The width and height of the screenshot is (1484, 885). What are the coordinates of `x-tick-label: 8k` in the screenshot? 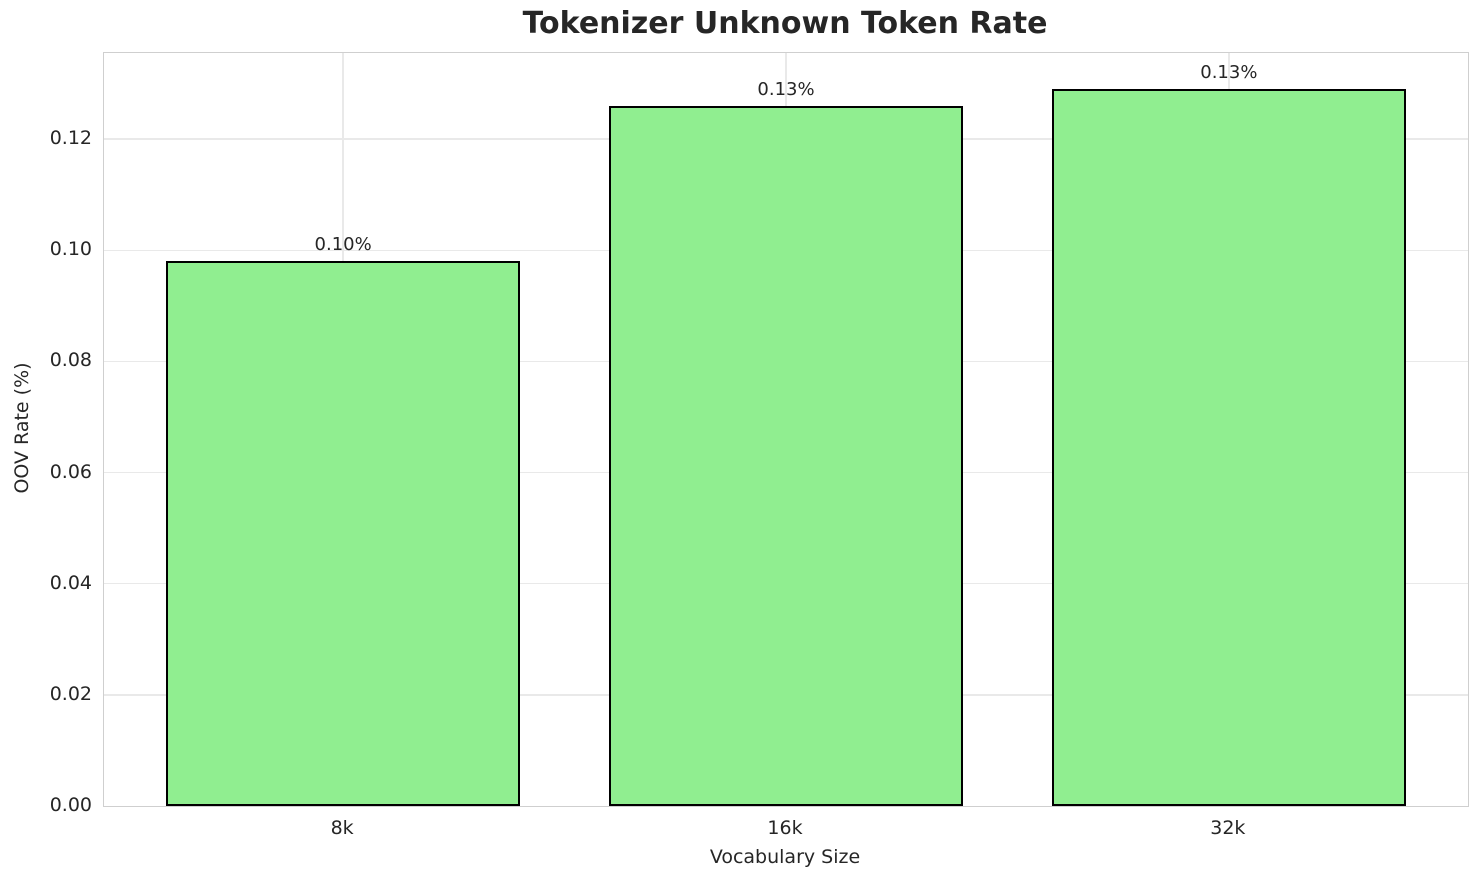 It's located at (342, 828).